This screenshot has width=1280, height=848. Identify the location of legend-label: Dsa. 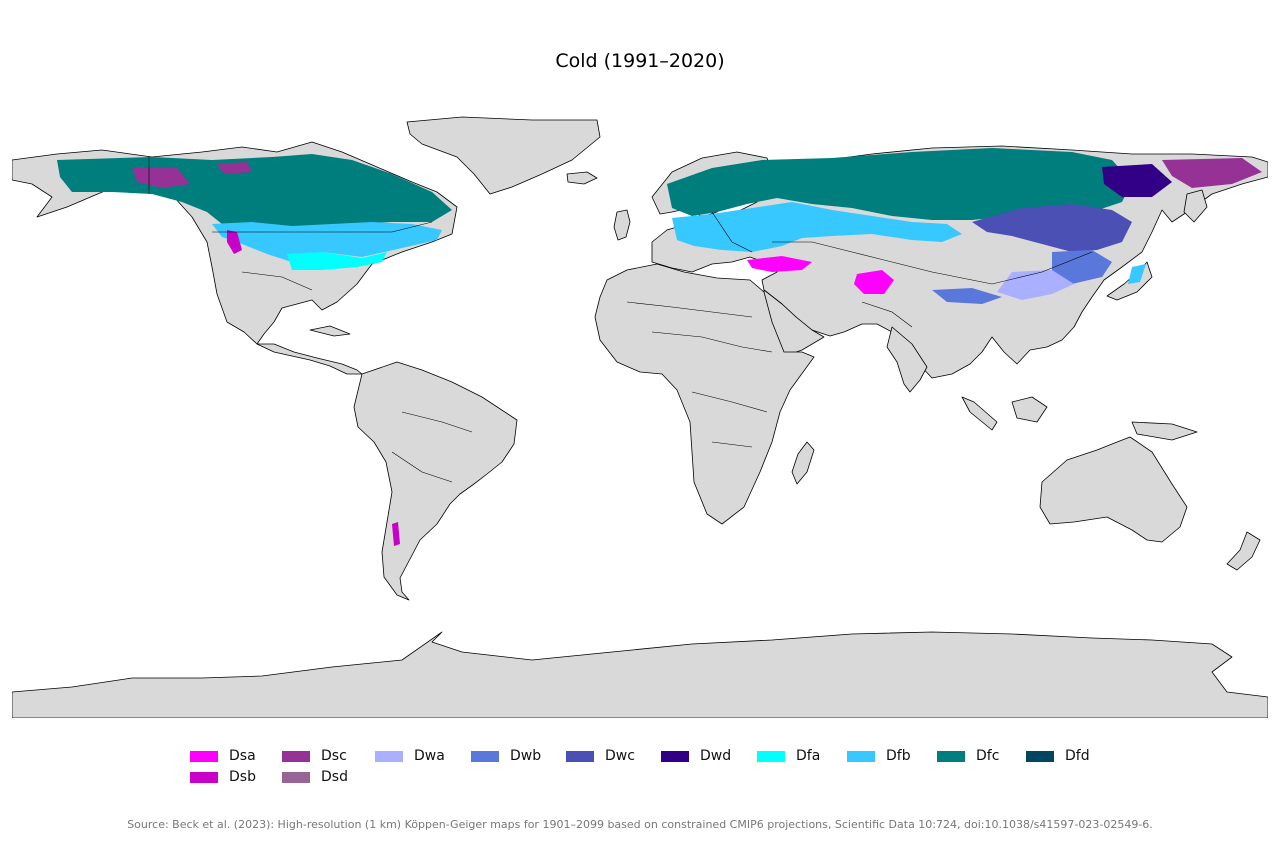
(242, 756).